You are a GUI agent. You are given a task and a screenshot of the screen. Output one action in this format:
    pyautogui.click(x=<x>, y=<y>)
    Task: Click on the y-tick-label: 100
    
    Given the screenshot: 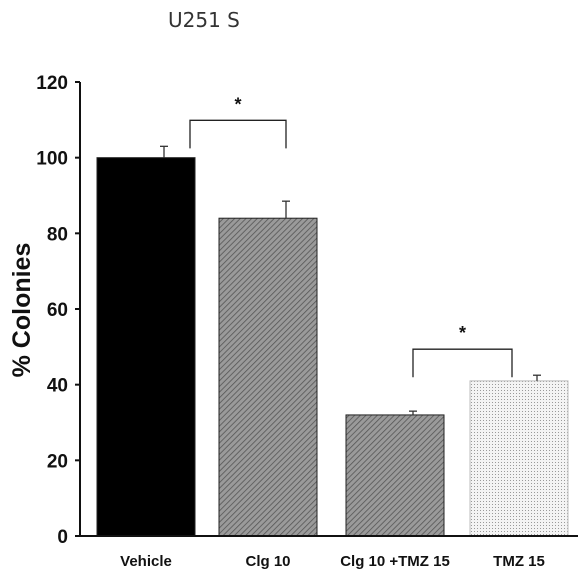 What is the action you would take?
    pyautogui.click(x=52, y=159)
    